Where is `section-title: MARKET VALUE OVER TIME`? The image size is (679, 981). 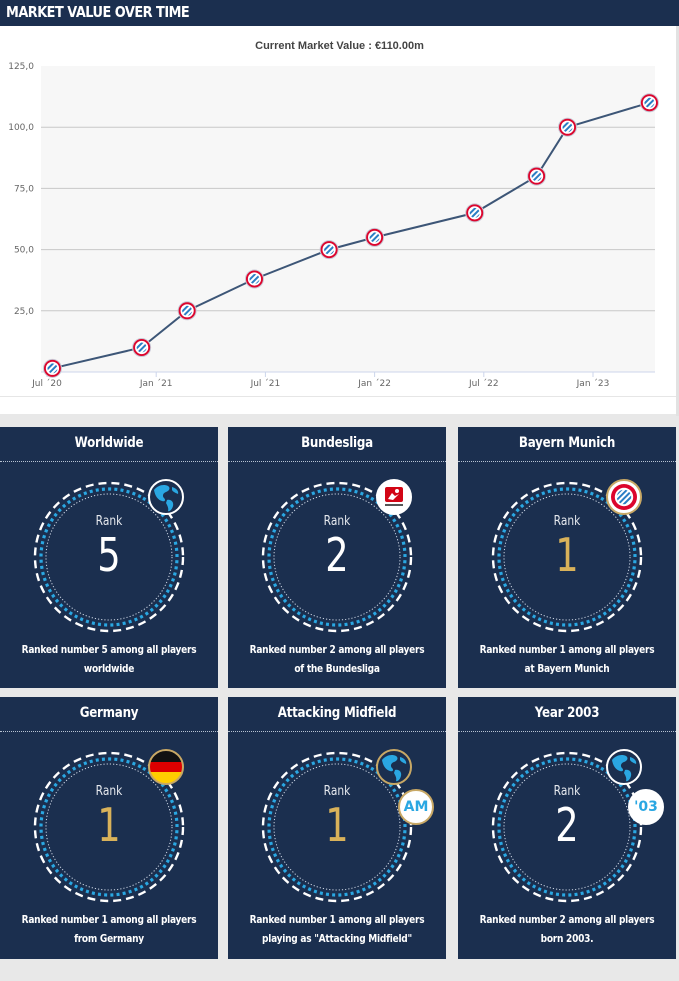 section-title: MARKET VALUE OVER TIME is located at coordinates (98, 12).